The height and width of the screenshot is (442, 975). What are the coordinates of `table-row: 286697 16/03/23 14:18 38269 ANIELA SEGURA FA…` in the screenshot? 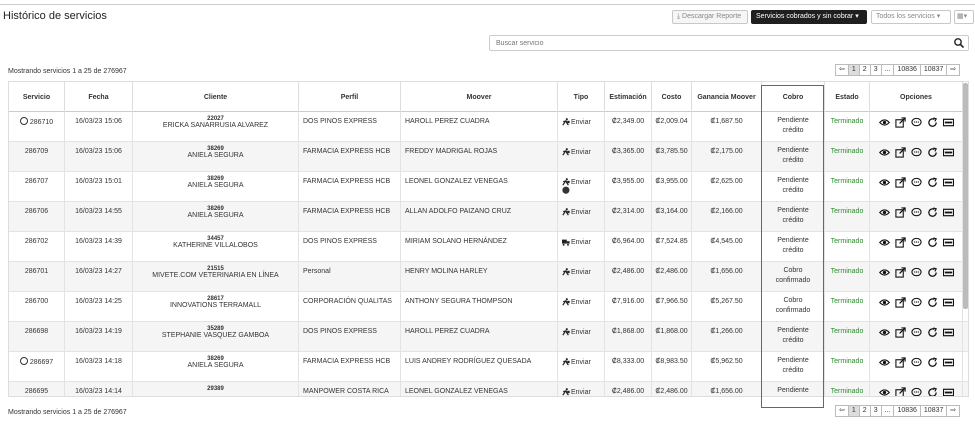 It's located at (488, 367).